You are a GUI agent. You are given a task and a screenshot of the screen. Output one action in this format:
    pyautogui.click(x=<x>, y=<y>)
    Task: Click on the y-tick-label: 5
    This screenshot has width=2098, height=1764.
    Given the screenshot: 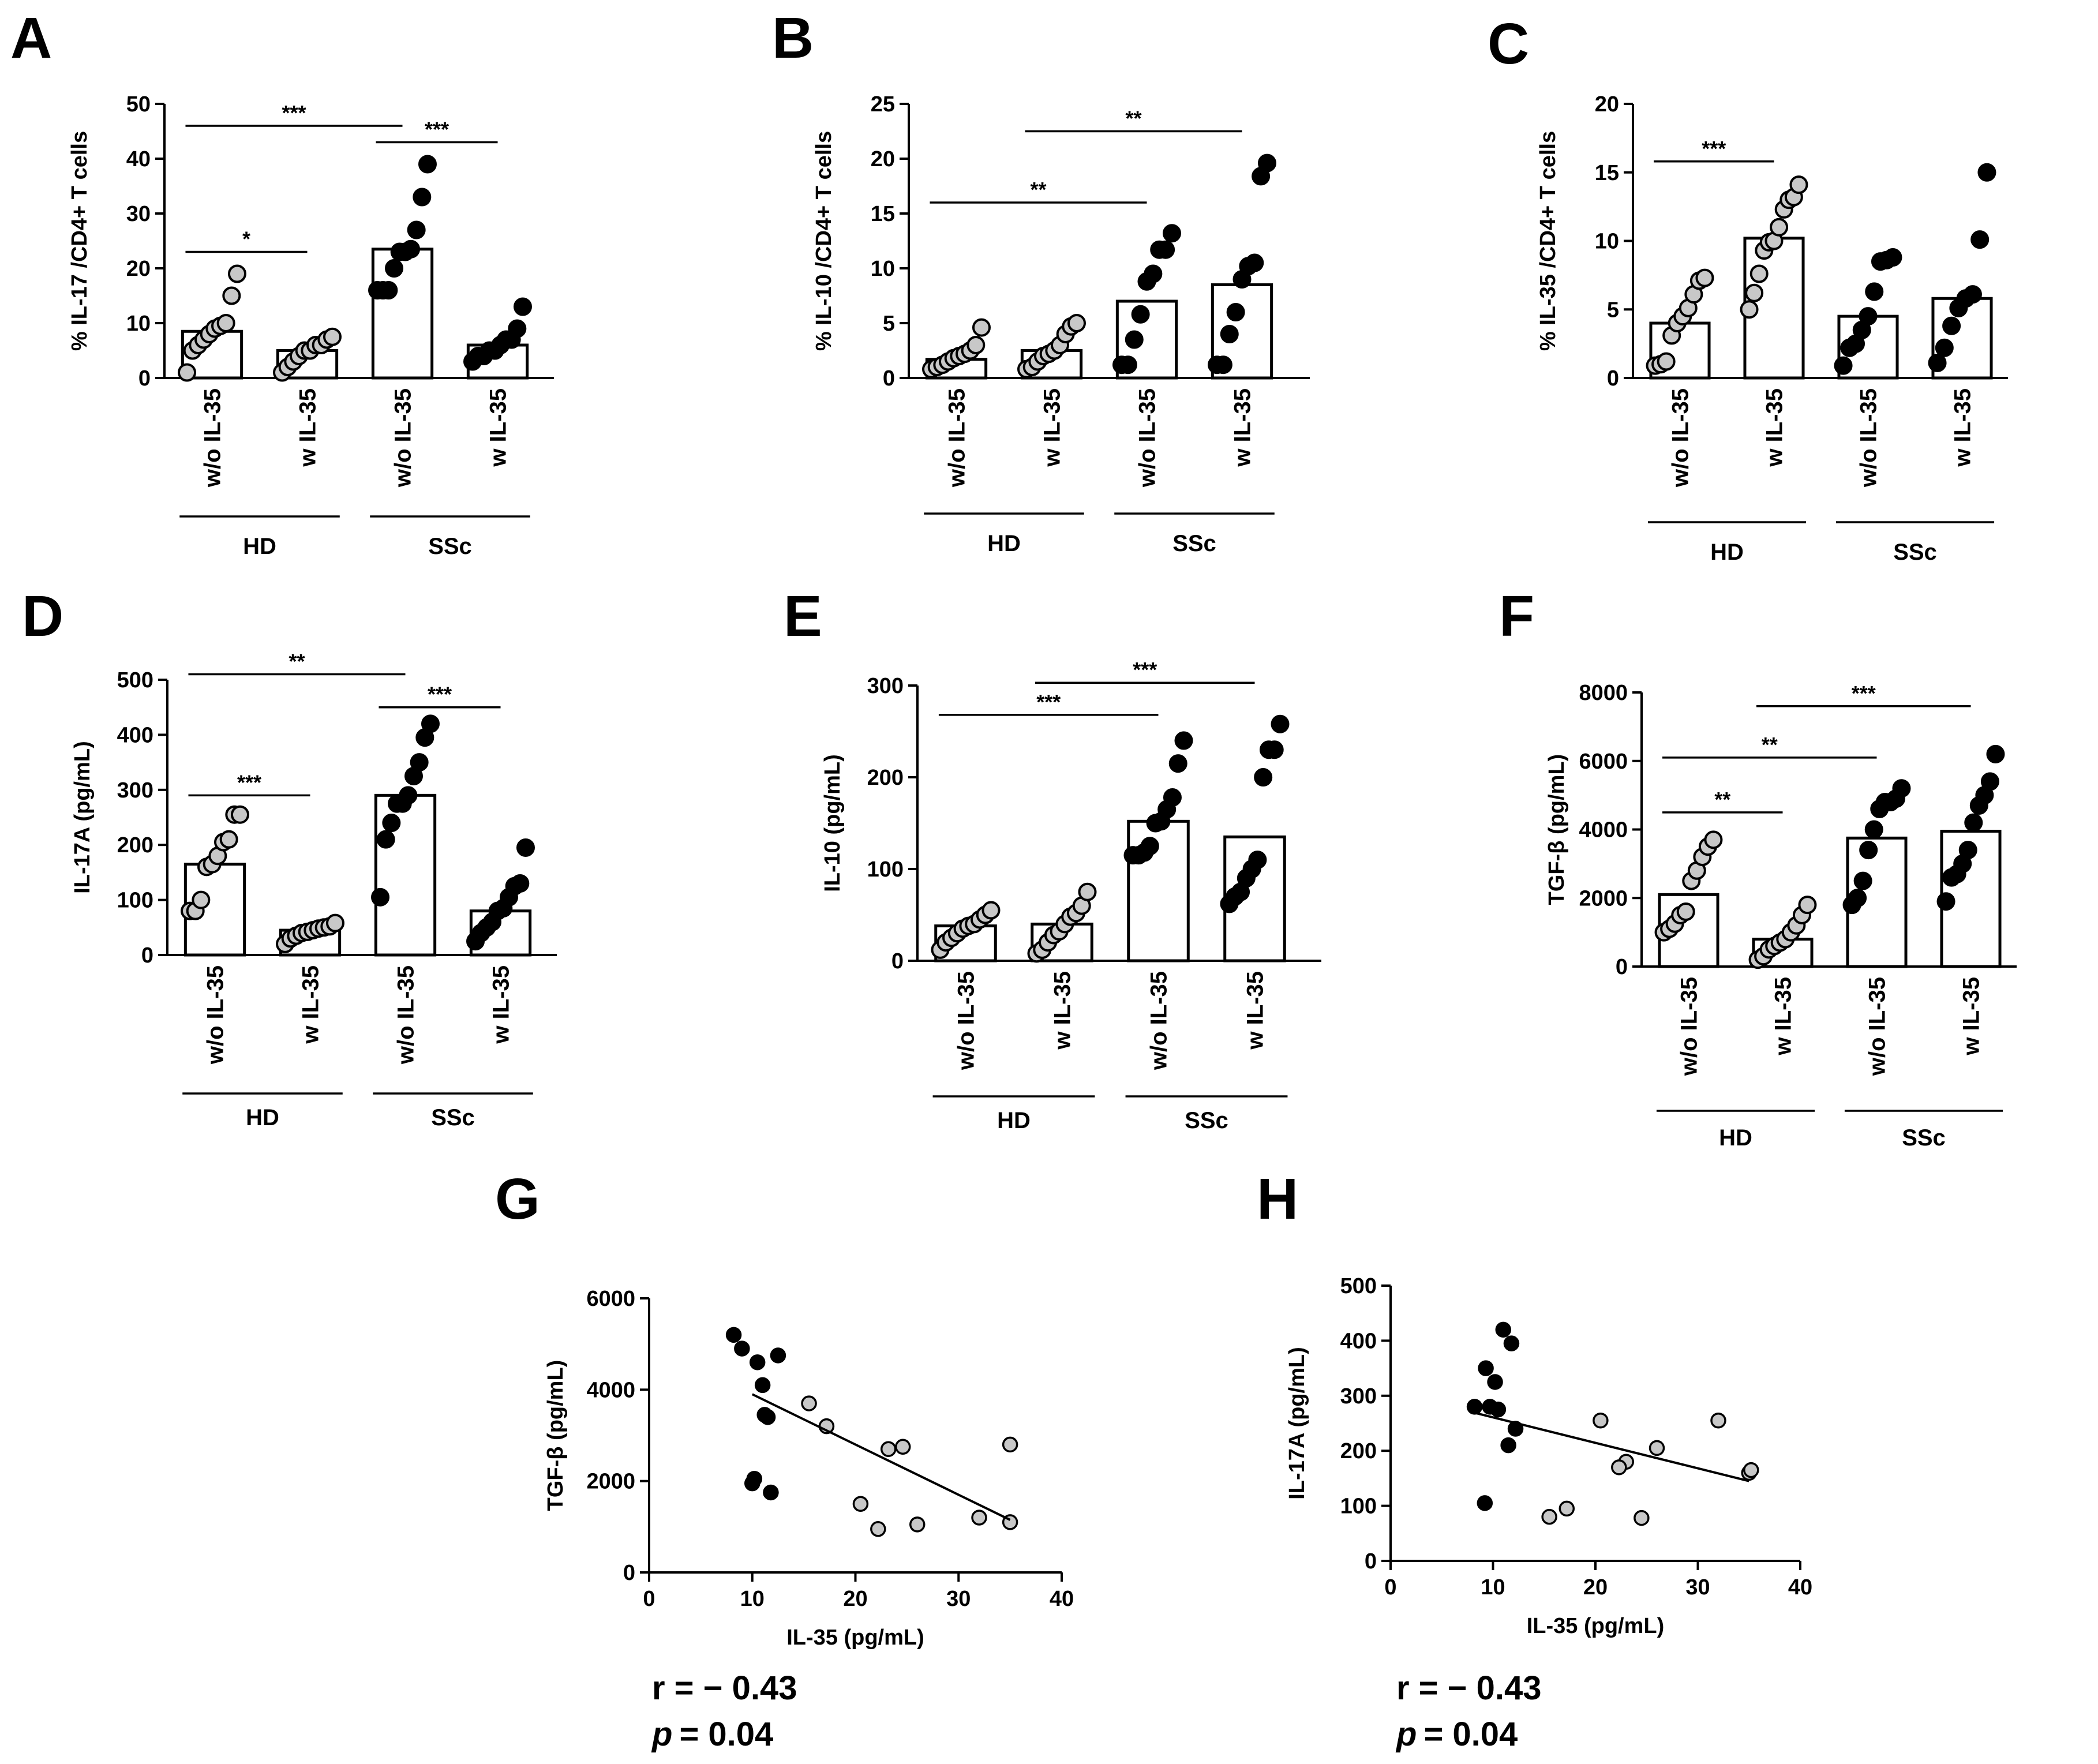 What is the action you would take?
    pyautogui.click(x=1613, y=310)
    